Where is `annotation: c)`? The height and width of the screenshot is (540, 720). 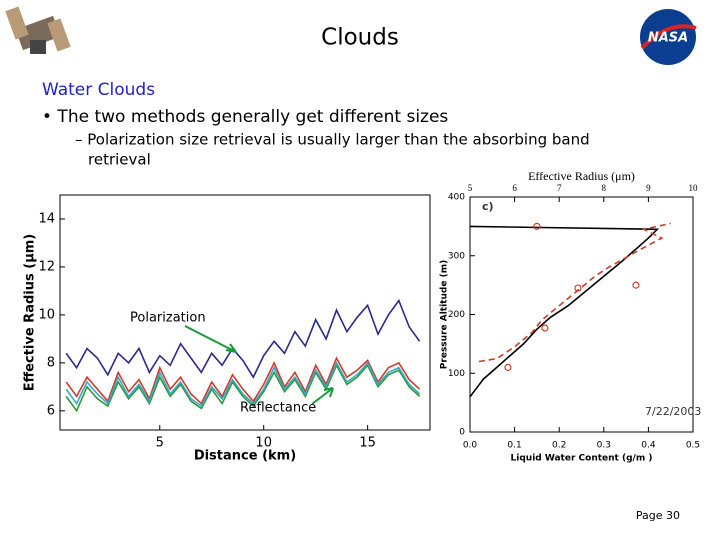
annotation: c) is located at coordinates (488, 206).